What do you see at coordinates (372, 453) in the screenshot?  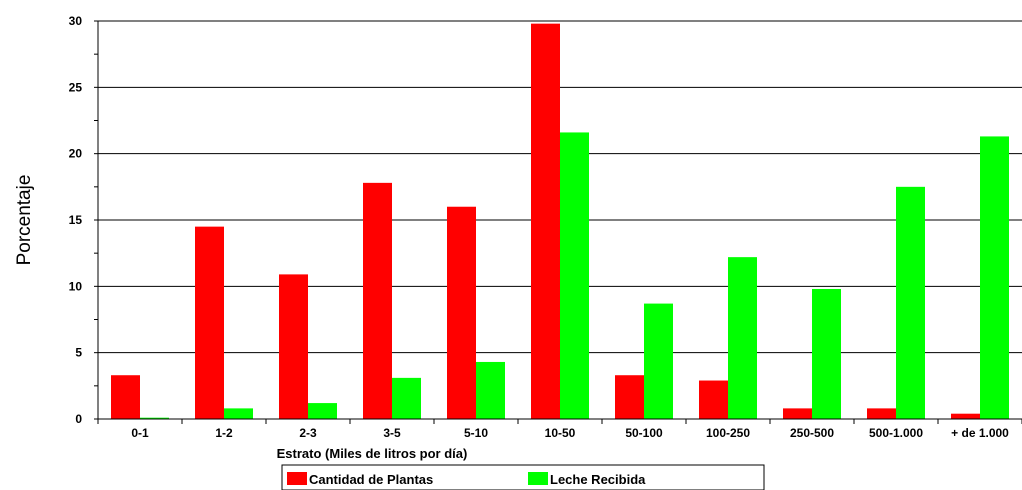 I see `x-axis-label: Estrato (Miles de litros por día)` at bounding box center [372, 453].